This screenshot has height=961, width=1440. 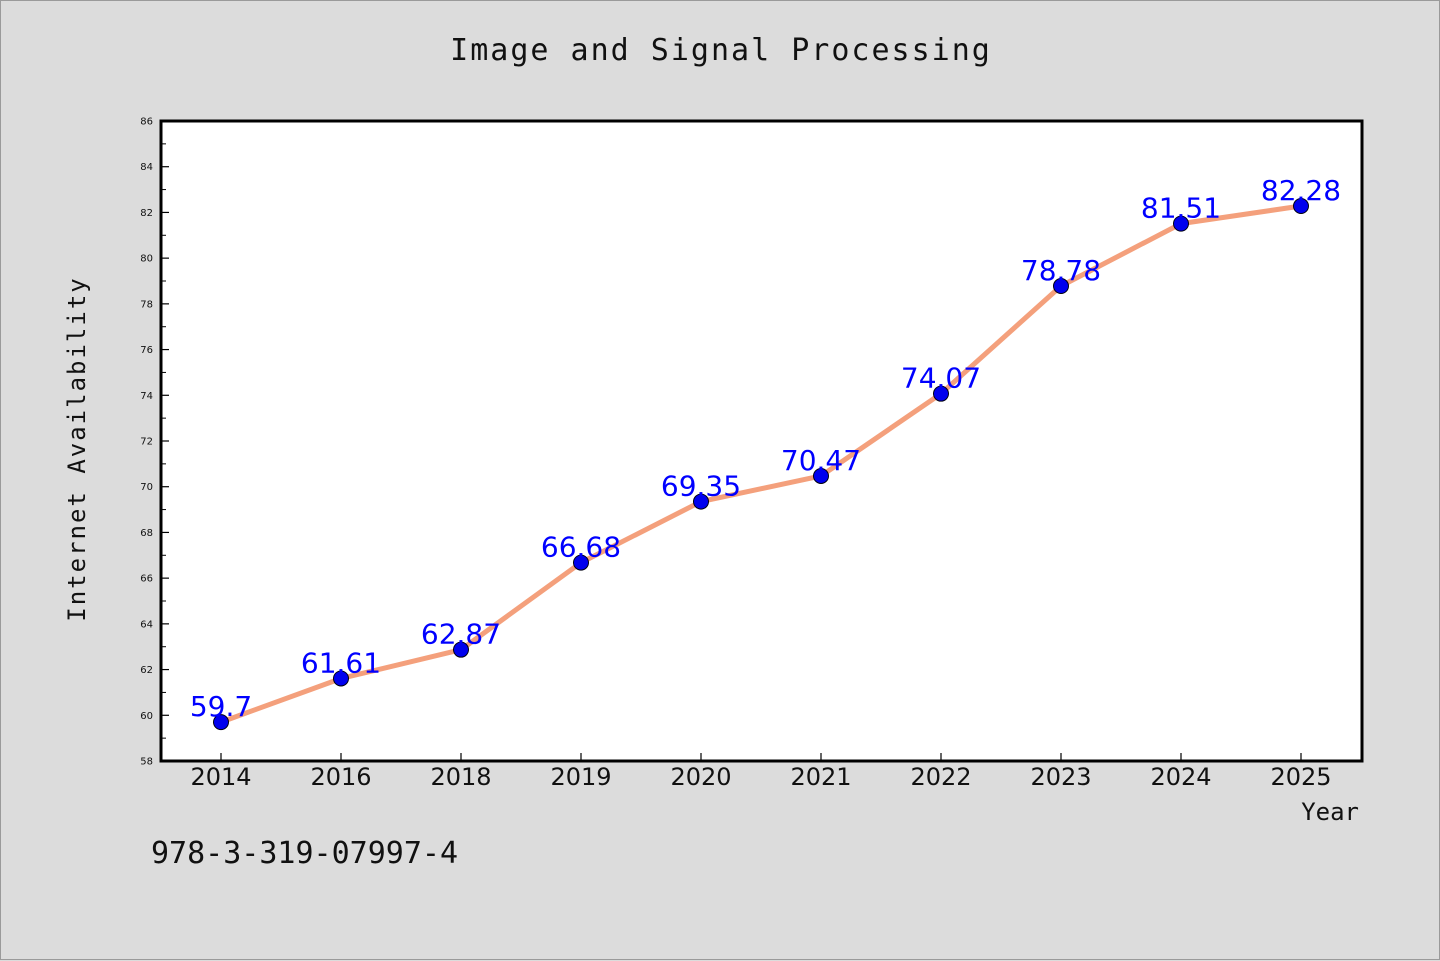 What do you see at coordinates (146, 122) in the screenshot?
I see `y-tick-label: 86` at bounding box center [146, 122].